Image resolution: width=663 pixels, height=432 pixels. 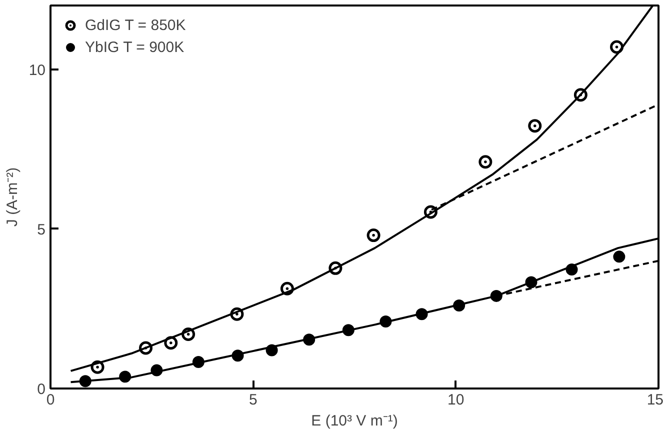 I want to click on x-tick-label: 15, so click(x=654, y=400).